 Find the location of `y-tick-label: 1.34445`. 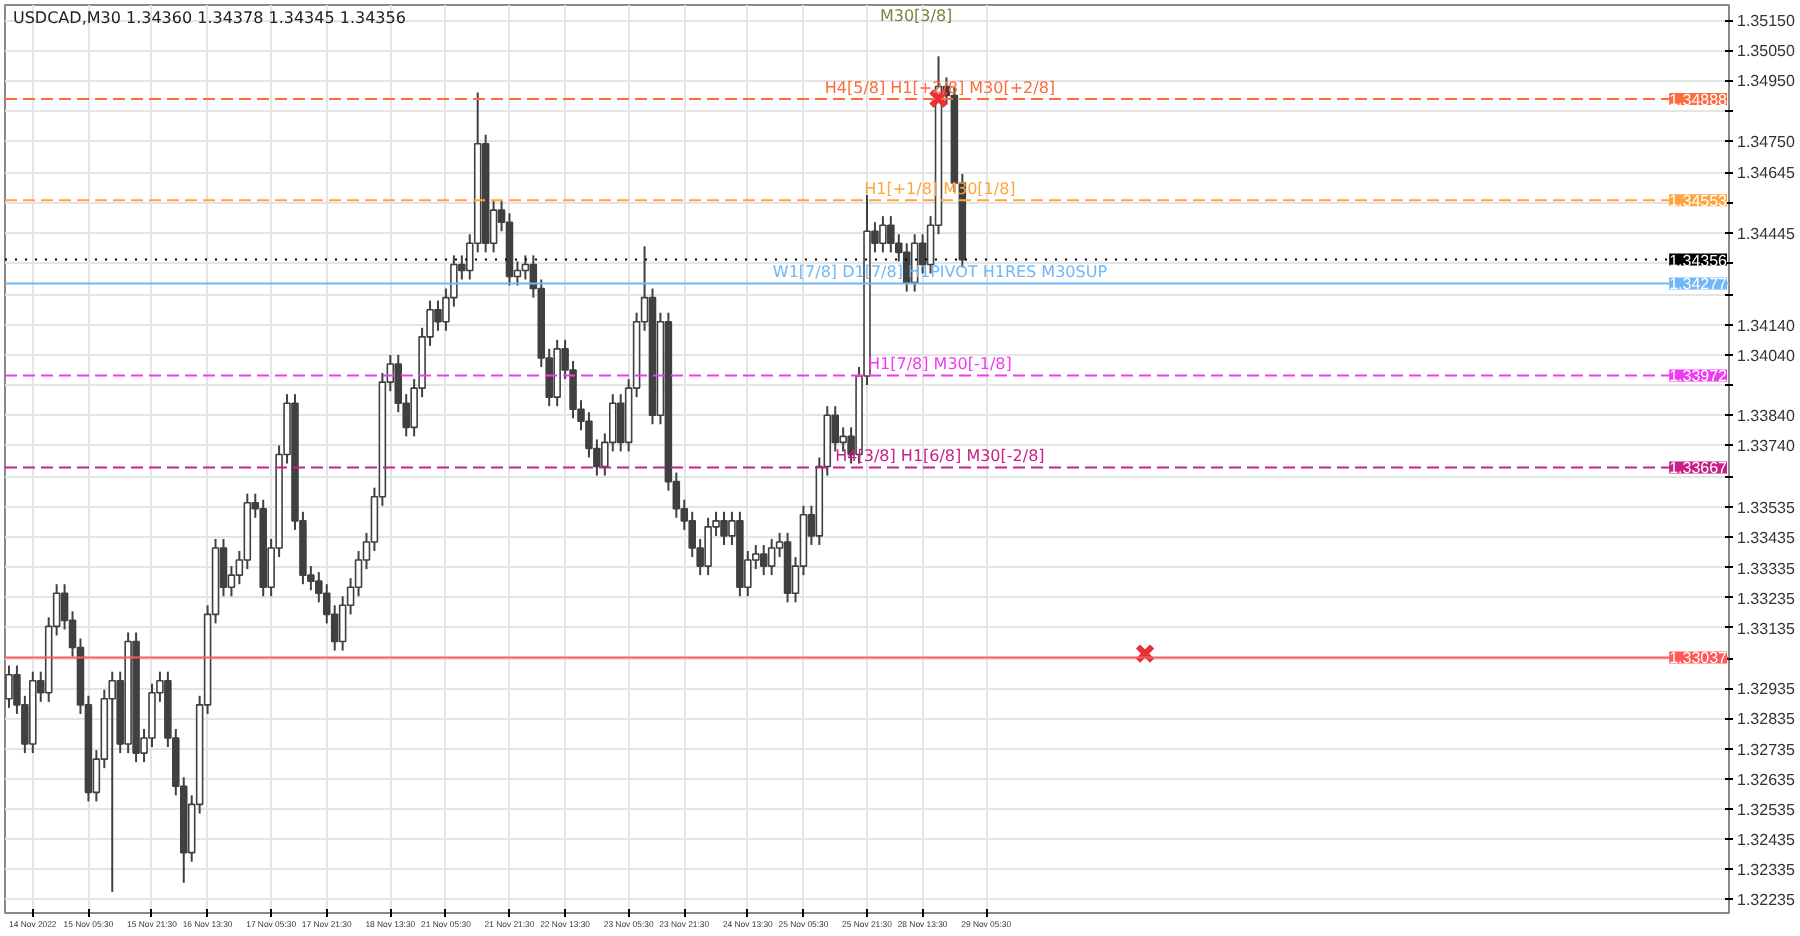

y-tick-label: 1.34445 is located at coordinates (1766, 233).